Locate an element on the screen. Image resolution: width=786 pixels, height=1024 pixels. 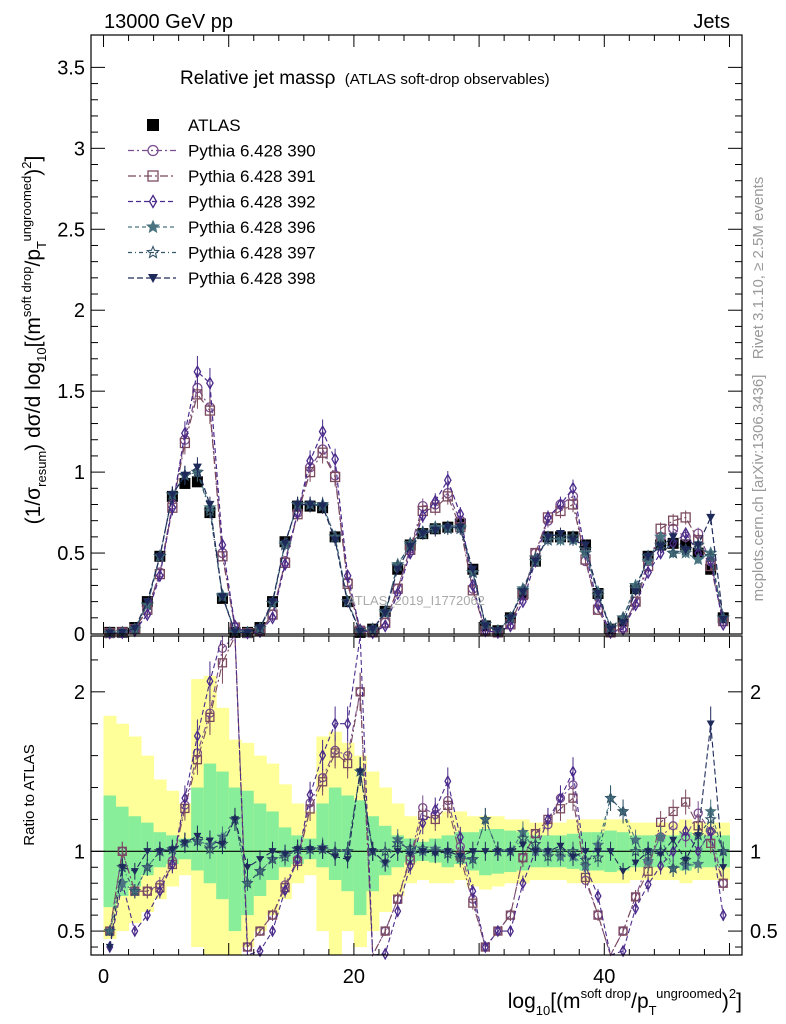
legend-pythia-6-428-397-marker is located at coordinates (153, 252).